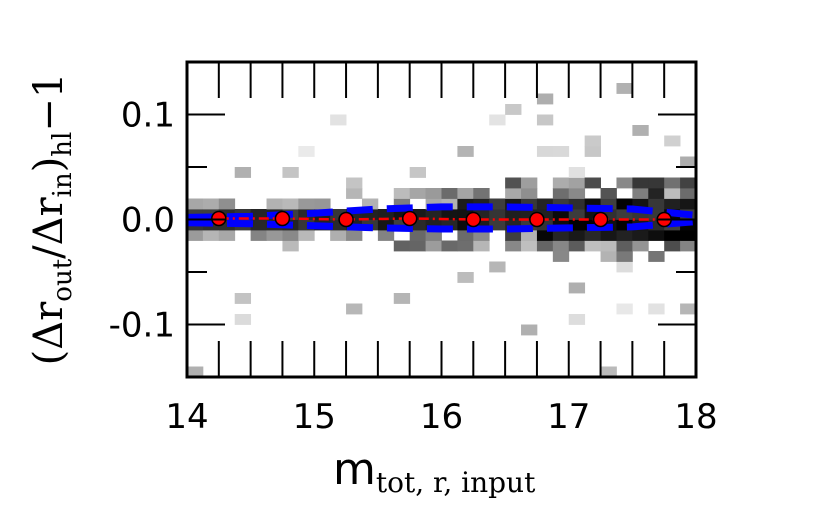 The height and width of the screenshot is (505, 822). What do you see at coordinates (568, 417) in the screenshot?
I see `x-tick-label: 17` at bounding box center [568, 417].